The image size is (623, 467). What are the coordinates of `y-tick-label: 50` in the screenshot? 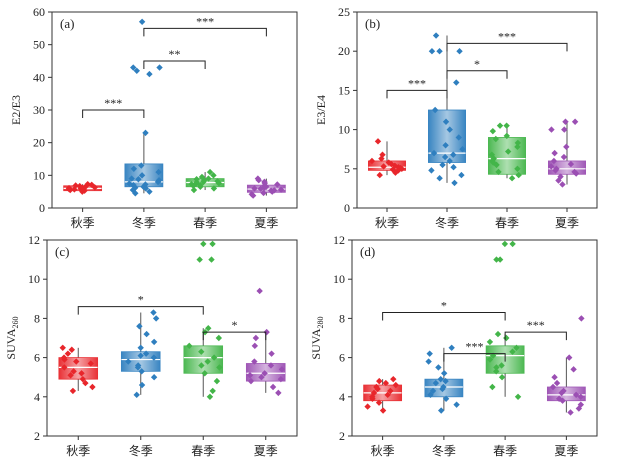 It's located at (39, 45).